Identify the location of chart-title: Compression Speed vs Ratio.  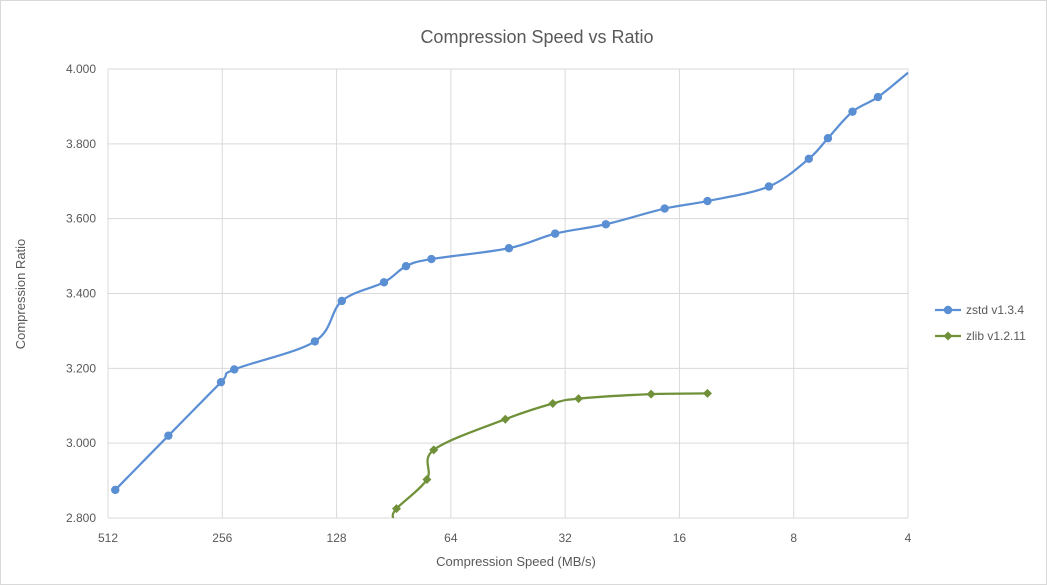
(536, 37).